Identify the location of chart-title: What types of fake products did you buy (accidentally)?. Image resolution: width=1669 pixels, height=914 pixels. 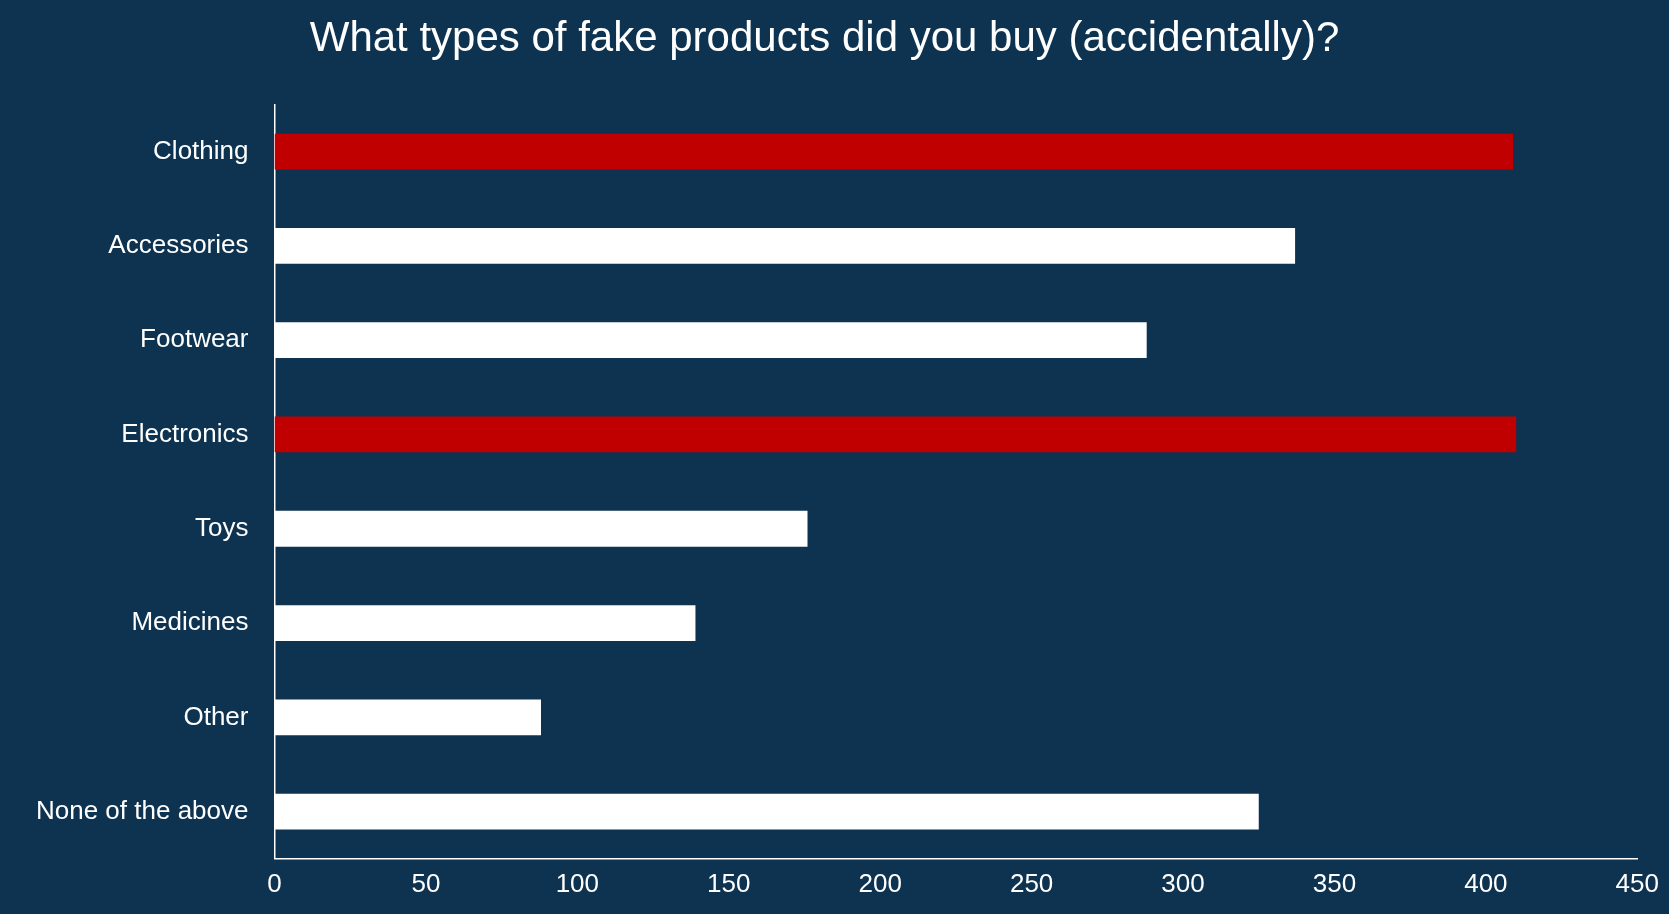
(824, 36).